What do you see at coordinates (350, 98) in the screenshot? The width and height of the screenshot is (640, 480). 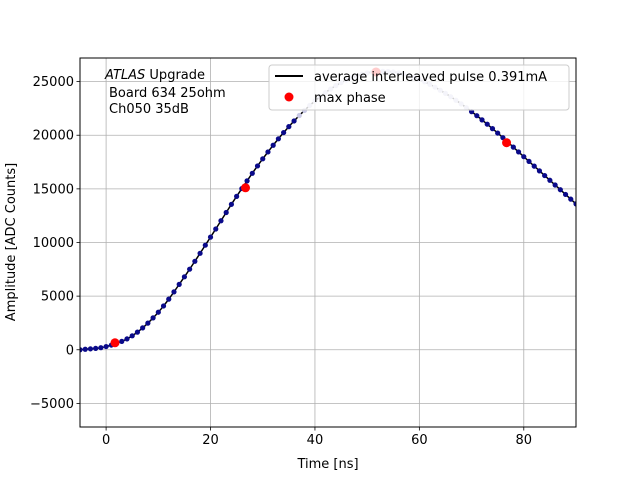 I see `legend-label-max-phase: max phase` at bounding box center [350, 98].